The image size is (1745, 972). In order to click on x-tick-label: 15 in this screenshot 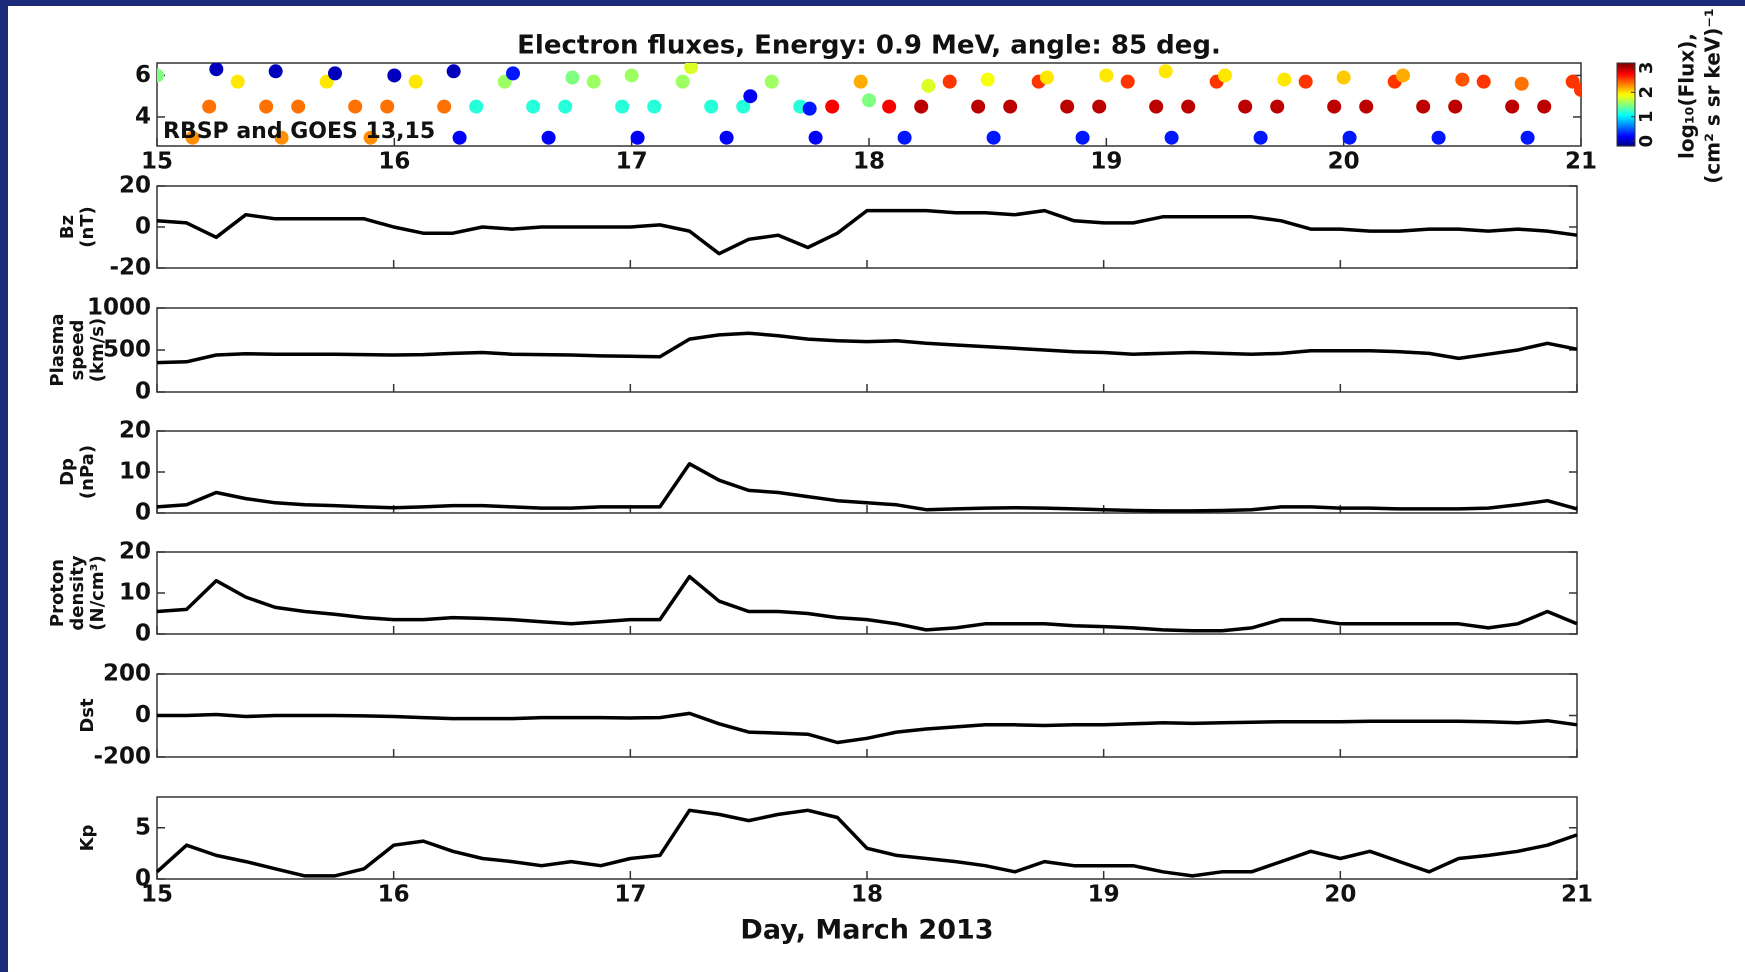, I will do `click(157, 895)`.